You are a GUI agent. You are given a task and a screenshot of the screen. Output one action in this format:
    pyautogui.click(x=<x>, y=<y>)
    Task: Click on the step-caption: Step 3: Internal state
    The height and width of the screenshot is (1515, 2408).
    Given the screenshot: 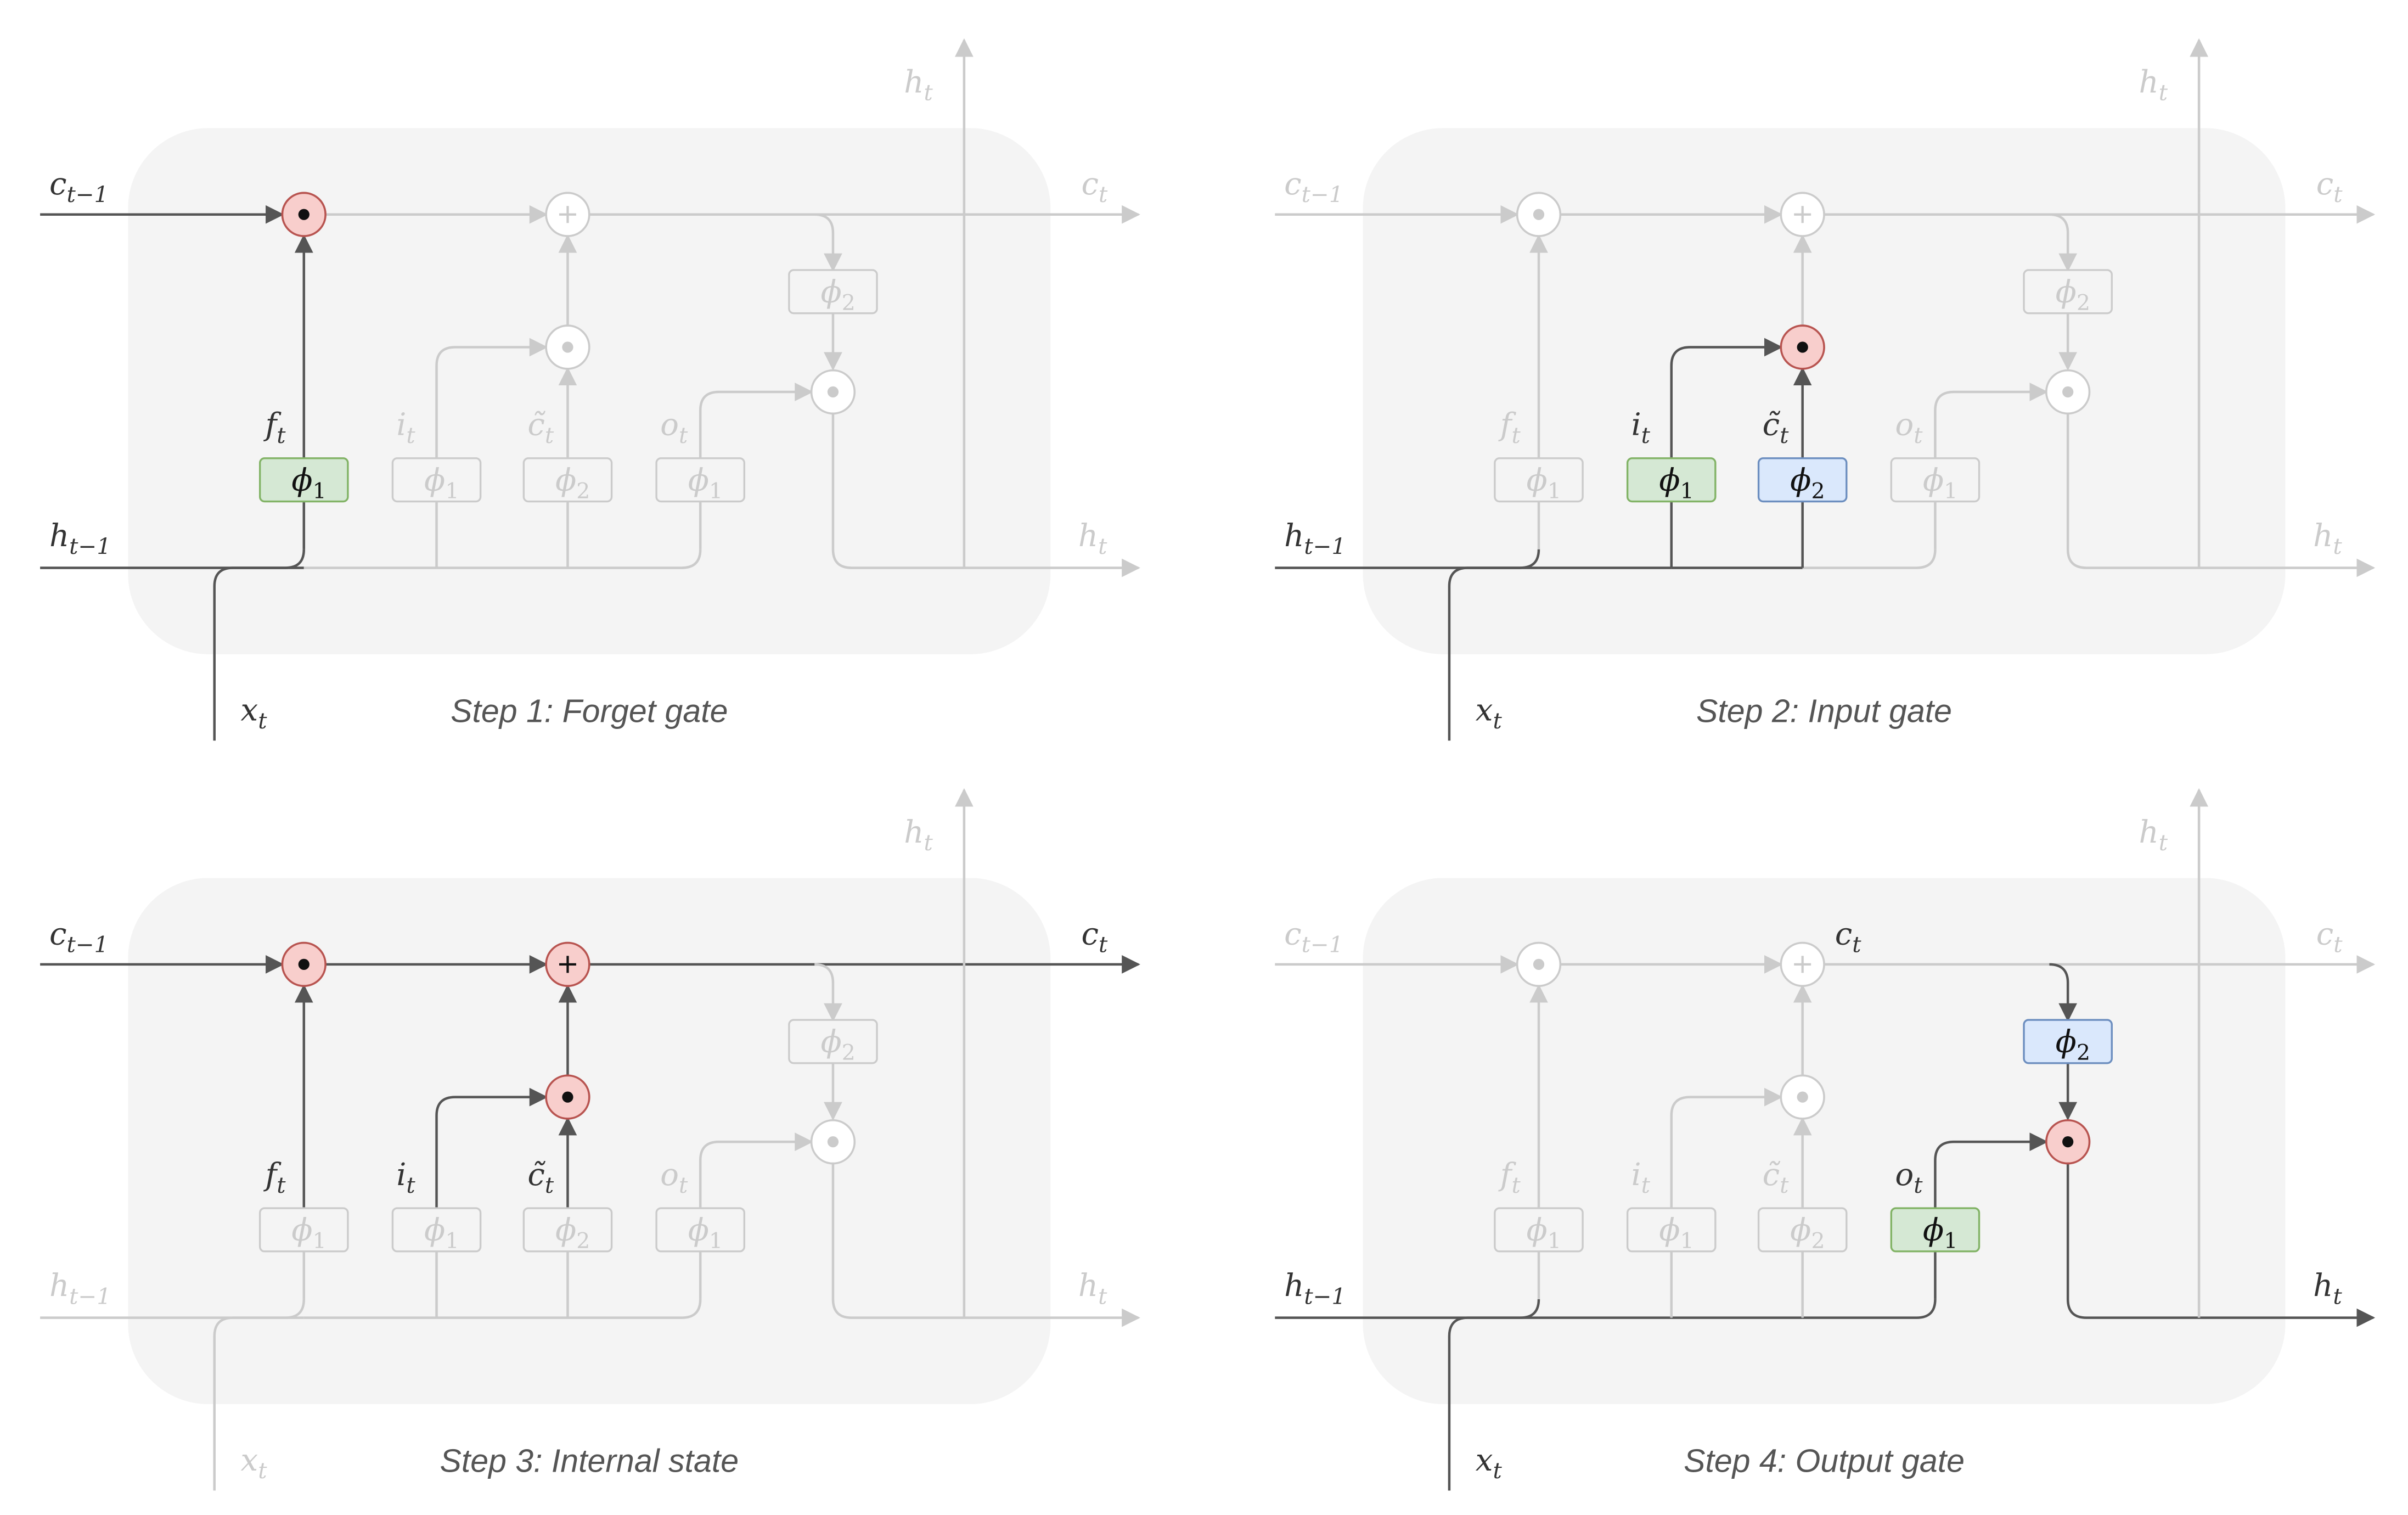 What is the action you would take?
    pyautogui.click(x=589, y=1461)
    